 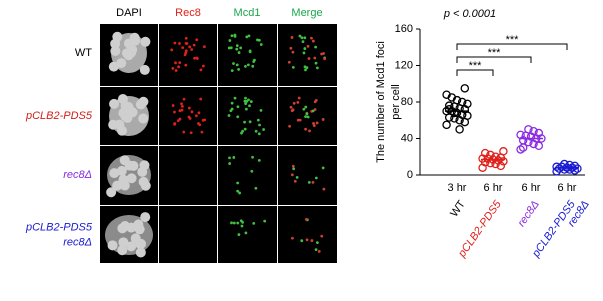 What do you see at coordinates (410, 175) in the screenshot?
I see `y-tick-label: 0` at bounding box center [410, 175].